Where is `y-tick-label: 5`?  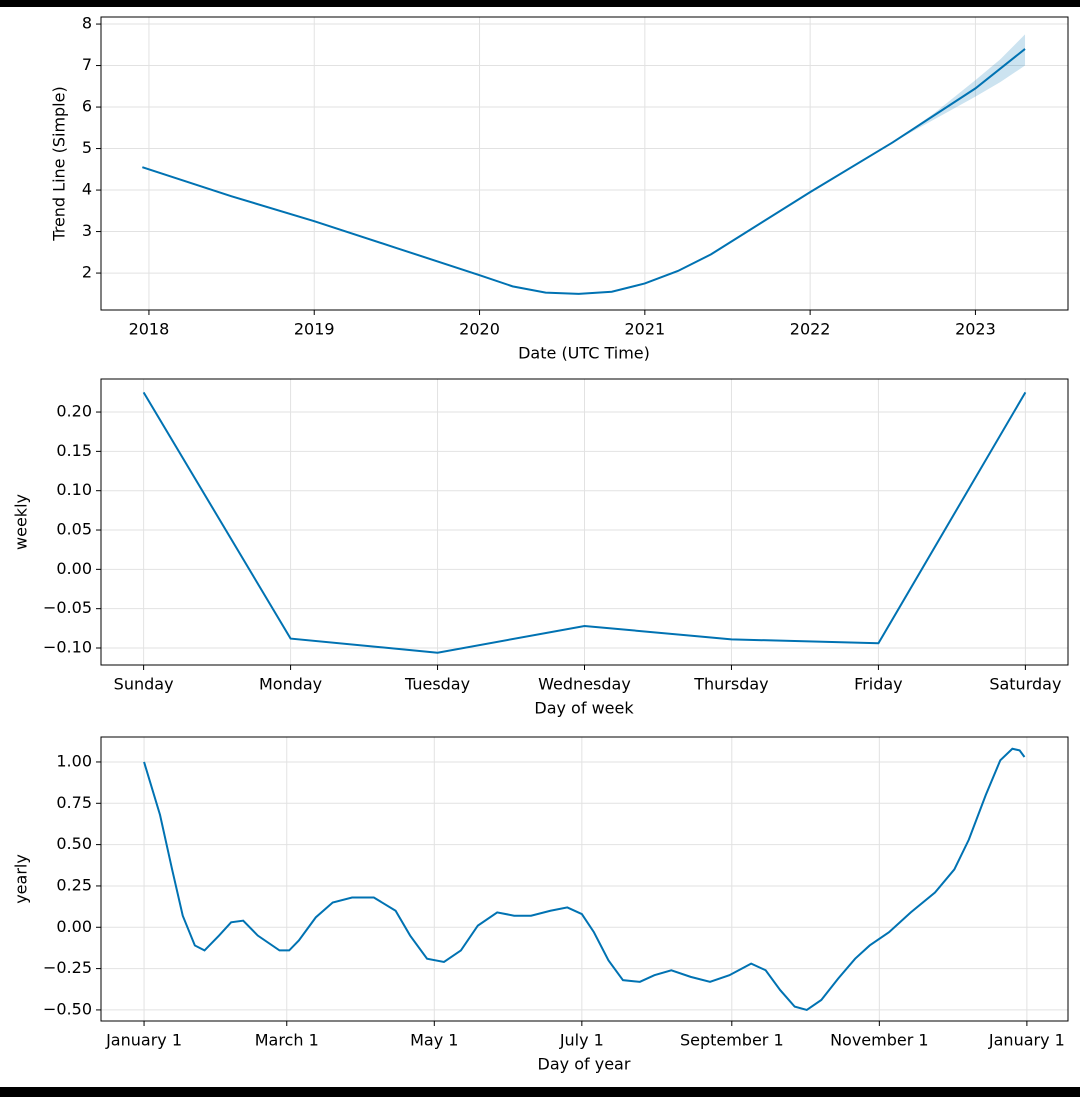
y-tick-label: 5 is located at coordinates (87, 147).